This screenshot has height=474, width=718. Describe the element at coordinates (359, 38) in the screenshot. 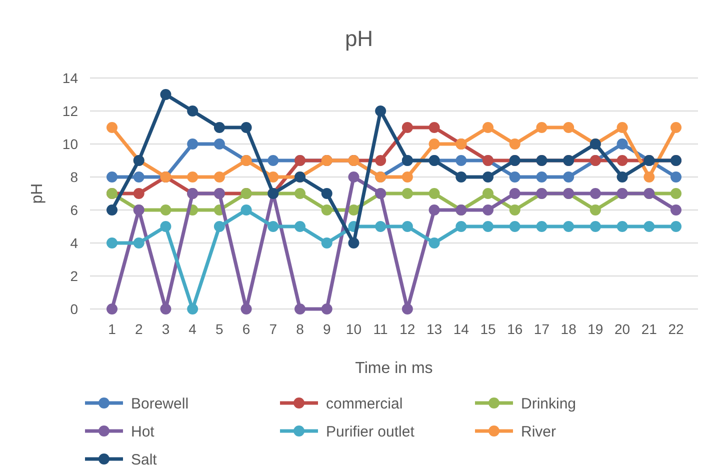

I see `chart-title: pH` at that location.